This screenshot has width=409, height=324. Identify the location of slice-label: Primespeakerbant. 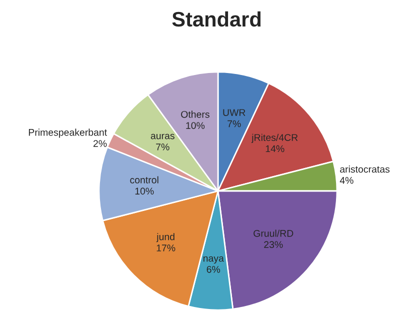
(67, 133).